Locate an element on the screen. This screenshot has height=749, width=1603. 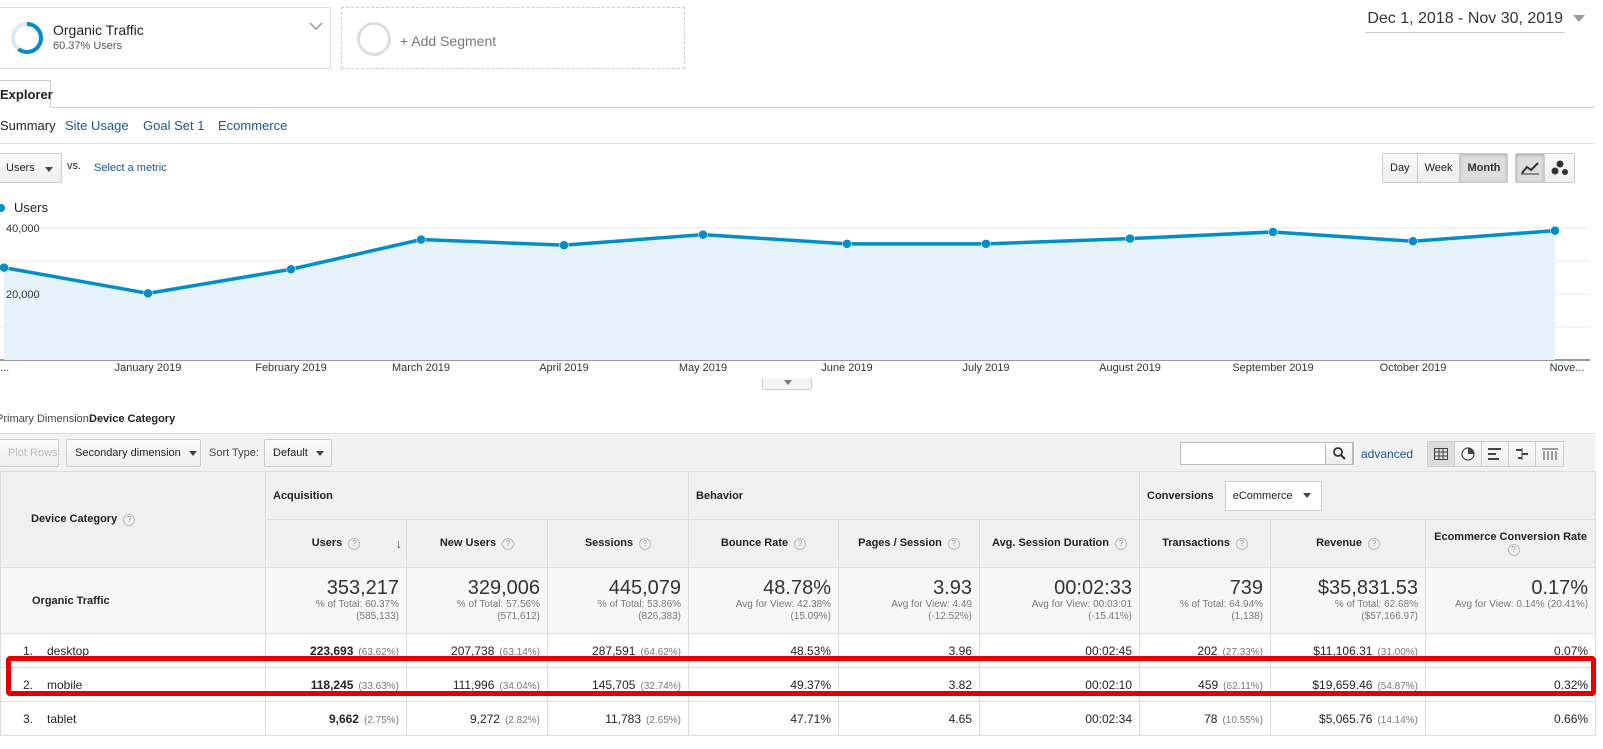
total-users-sub1: % of Total: 60.37% is located at coordinates (357, 604).